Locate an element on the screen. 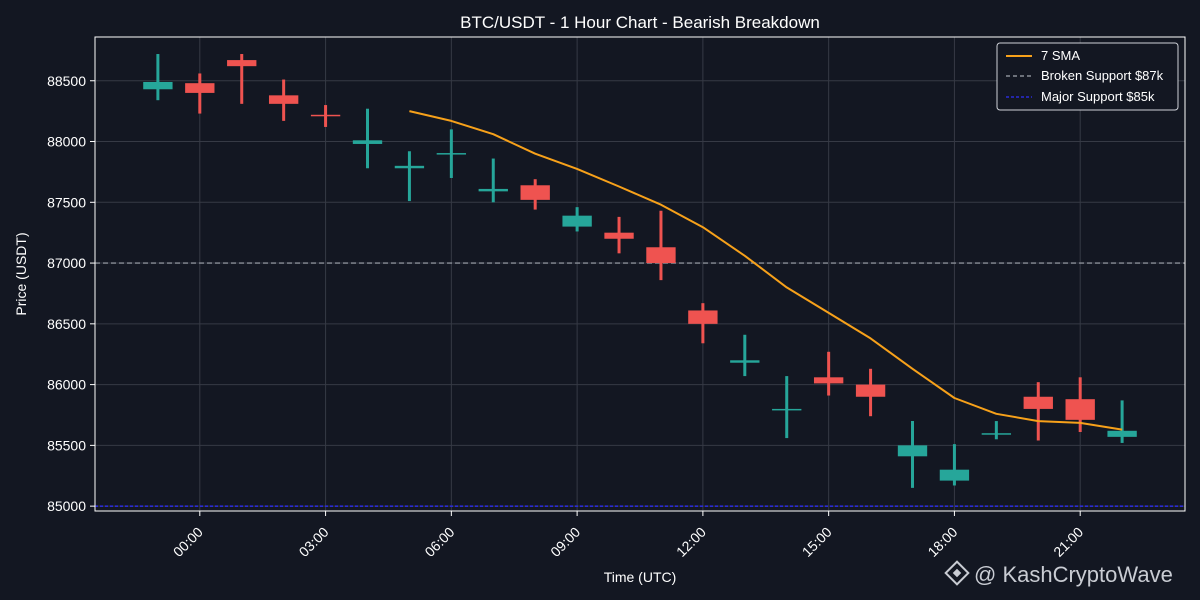  watermark-text: @ KashCryptoWave is located at coordinates (1073, 574).